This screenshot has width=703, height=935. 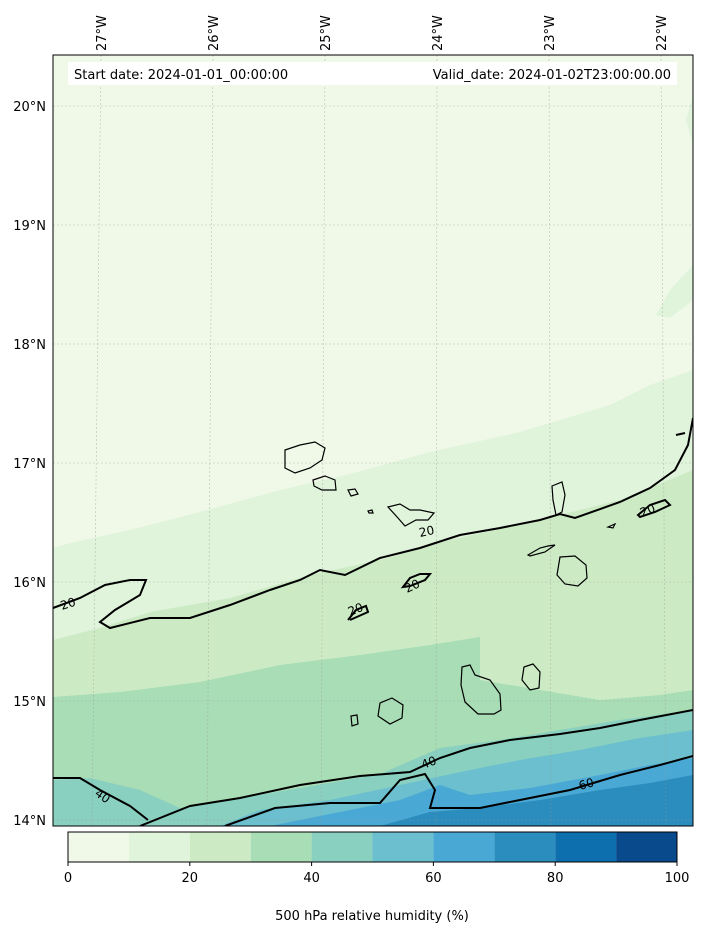 What do you see at coordinates (481, 689) in the screenshot?
I see `island-santiago` at bounding box center [481, 689].